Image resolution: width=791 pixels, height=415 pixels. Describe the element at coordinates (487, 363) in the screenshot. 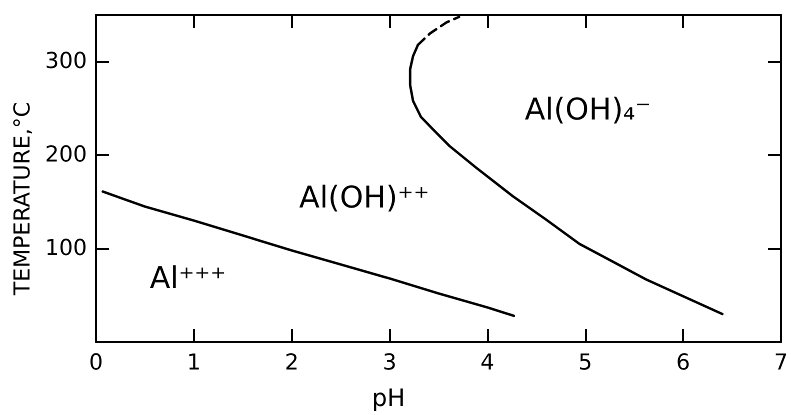

I see `x-tick-label: 4` at that location.